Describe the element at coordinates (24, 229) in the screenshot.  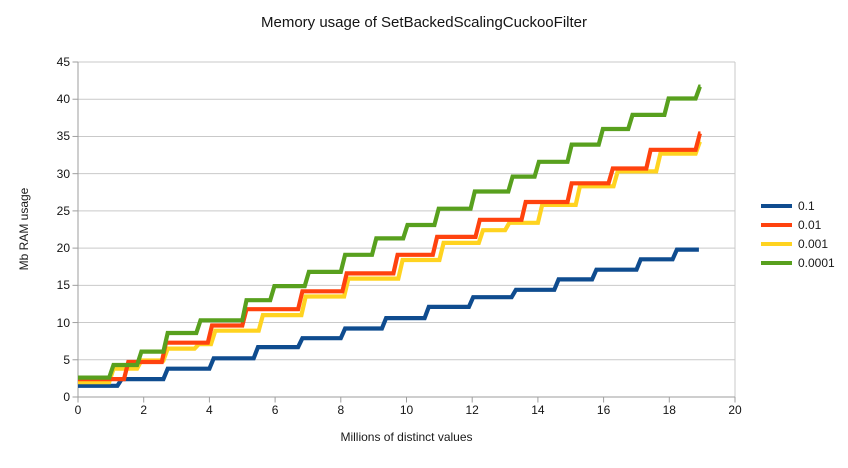
I see `y-axis-title: Mb RAM usage` at that location.